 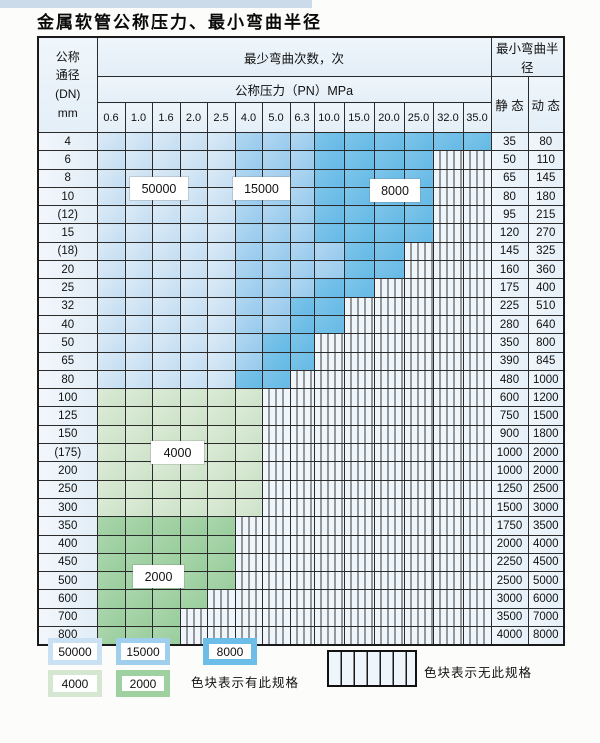 What do you see at coordinates (301, 215) in the screenshot?
I see `table-row: (12) 95 215` at bounding box center [301, 215].